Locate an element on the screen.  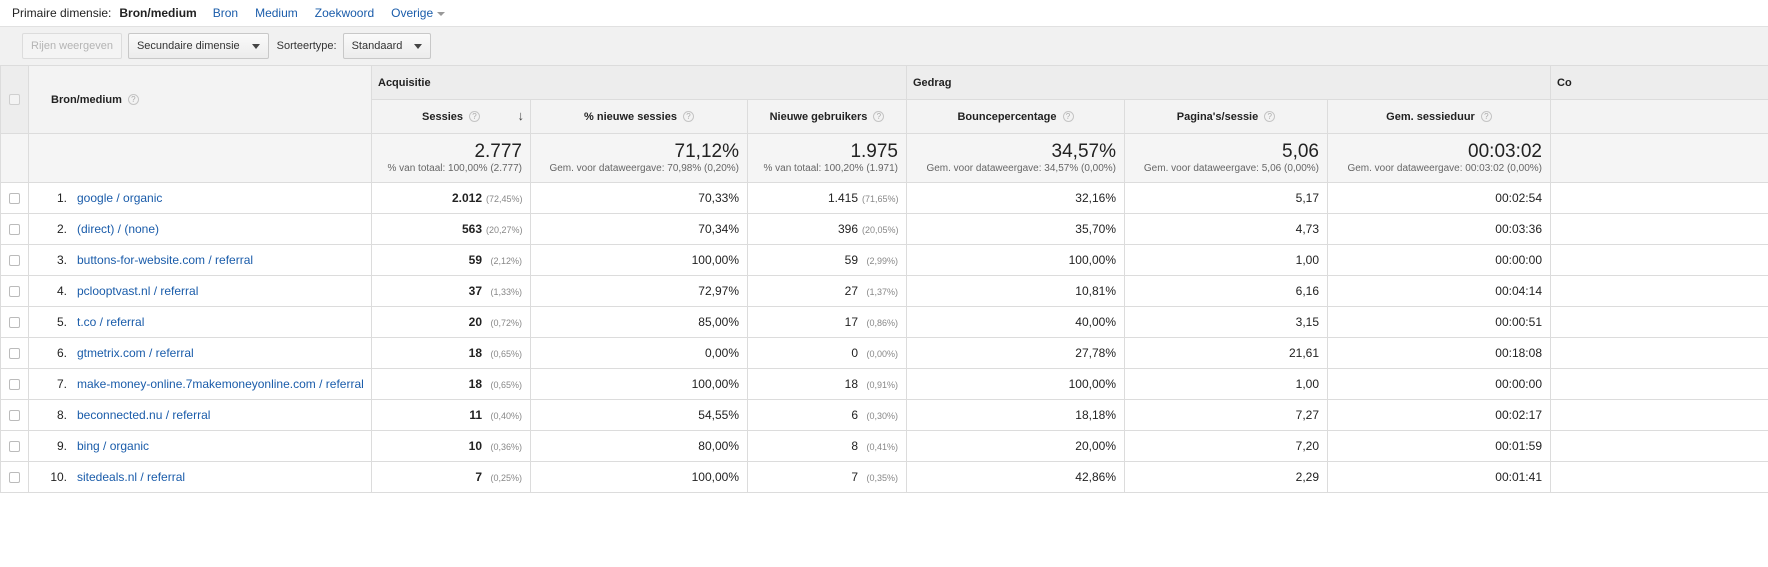
source-medium-link: pclooptvast.nl / referral is located at coordinates (138, 291).